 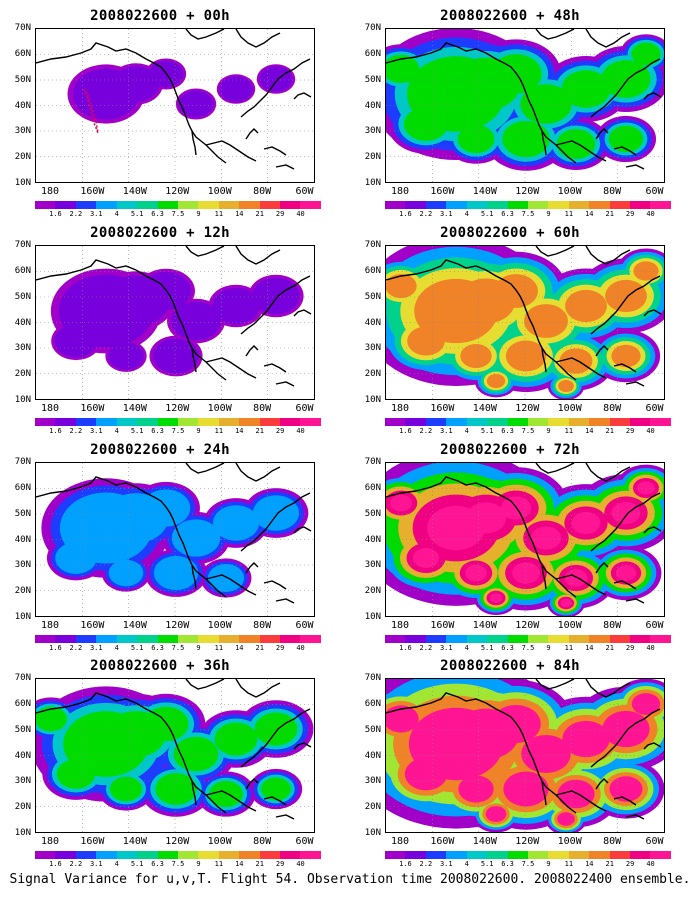 What do you see at coordinates (507, 431) in the screenshot?
I see `colorbar-label: 6.3` at bounding box center [507, 431].